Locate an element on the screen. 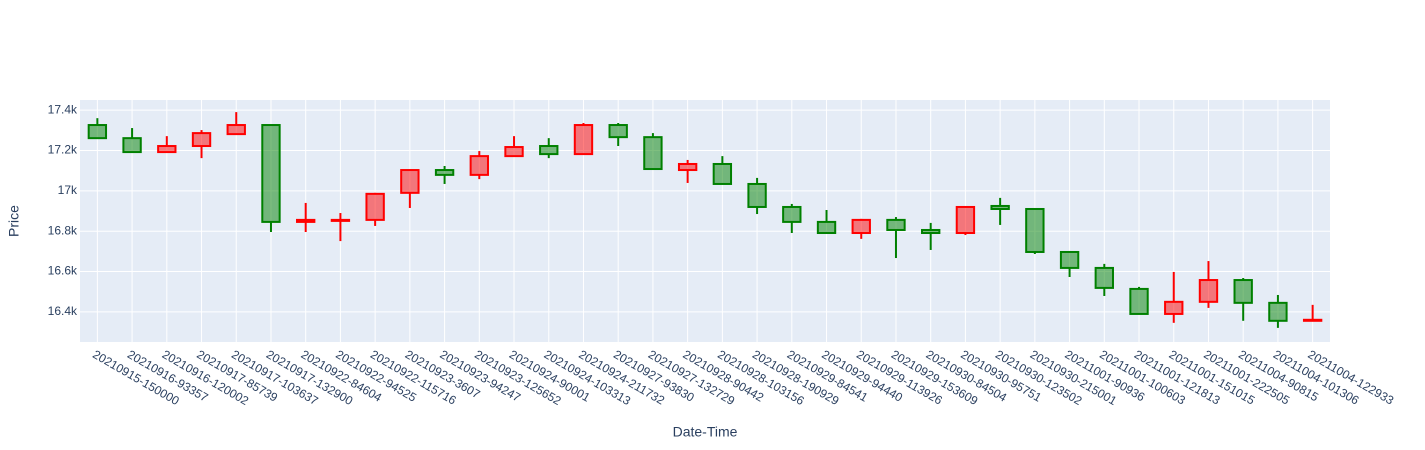 The image size is (1425, 450). y-tick-label: 16.8k is located at coordinates (63, 230).